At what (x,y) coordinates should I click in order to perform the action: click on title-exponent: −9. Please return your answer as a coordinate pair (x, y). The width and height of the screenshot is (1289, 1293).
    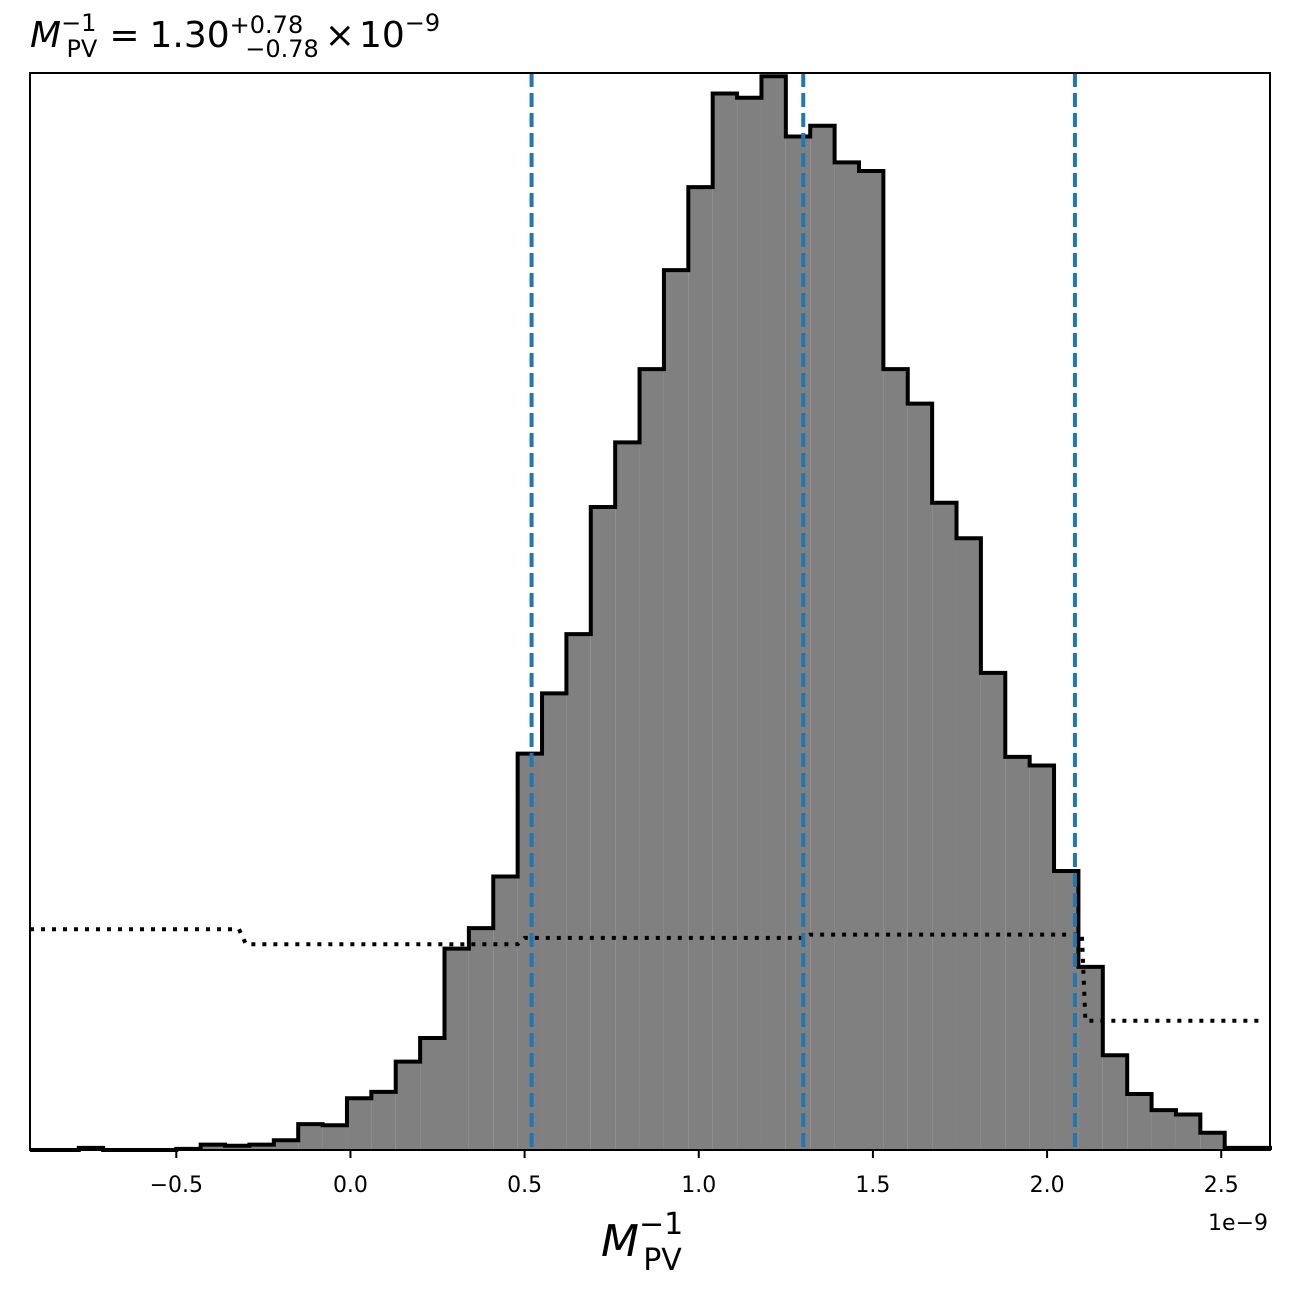
    Looking at the image, I should click on (422, 23).